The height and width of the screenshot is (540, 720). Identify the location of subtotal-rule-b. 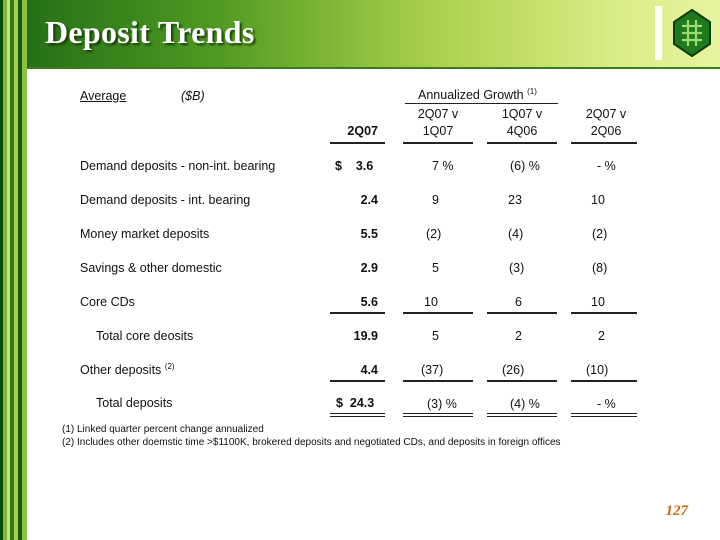
(522, 313).